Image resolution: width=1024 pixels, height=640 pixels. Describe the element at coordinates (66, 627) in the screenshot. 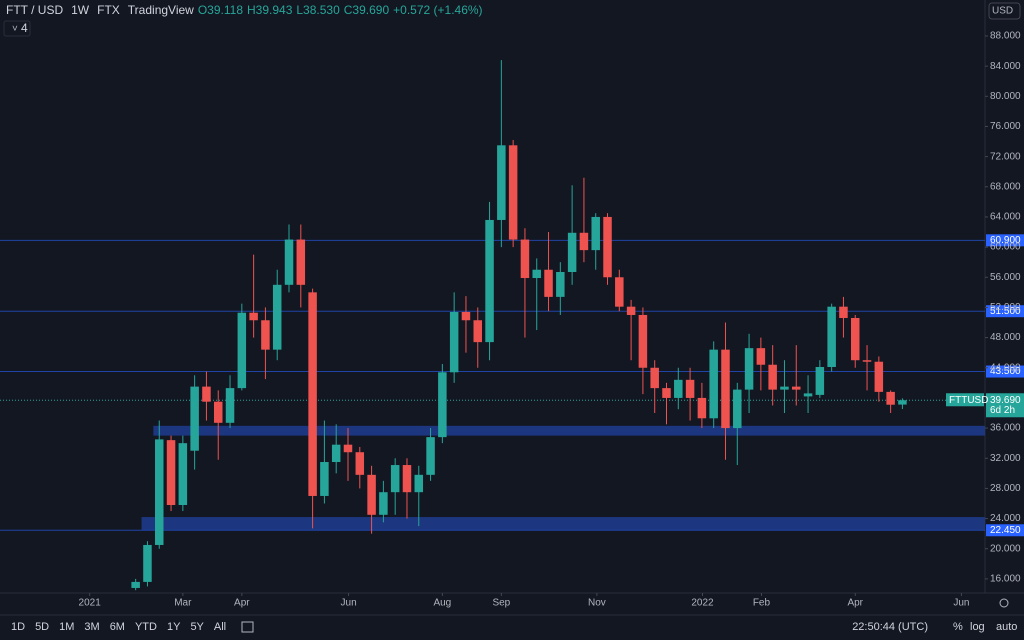

I see `range-button: 1M` at that location.